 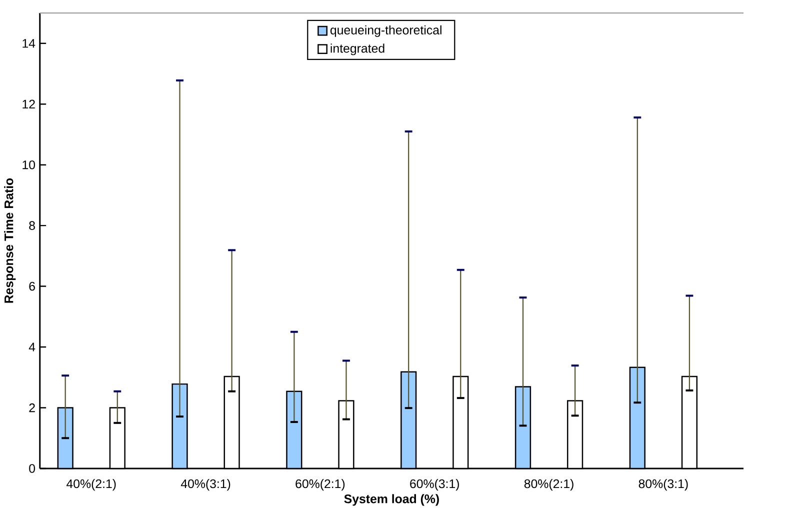 What do you see at coordinates (386, 31) in the screenshot?
I see `legend-label: queueing-theoretical` at bounding box center [386, 31].